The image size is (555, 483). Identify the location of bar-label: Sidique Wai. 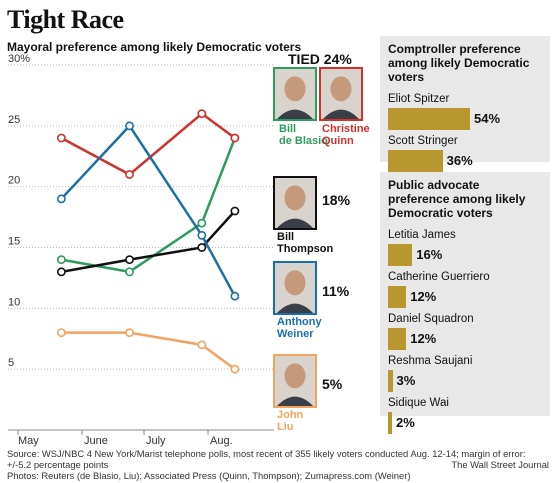
(418, 403).